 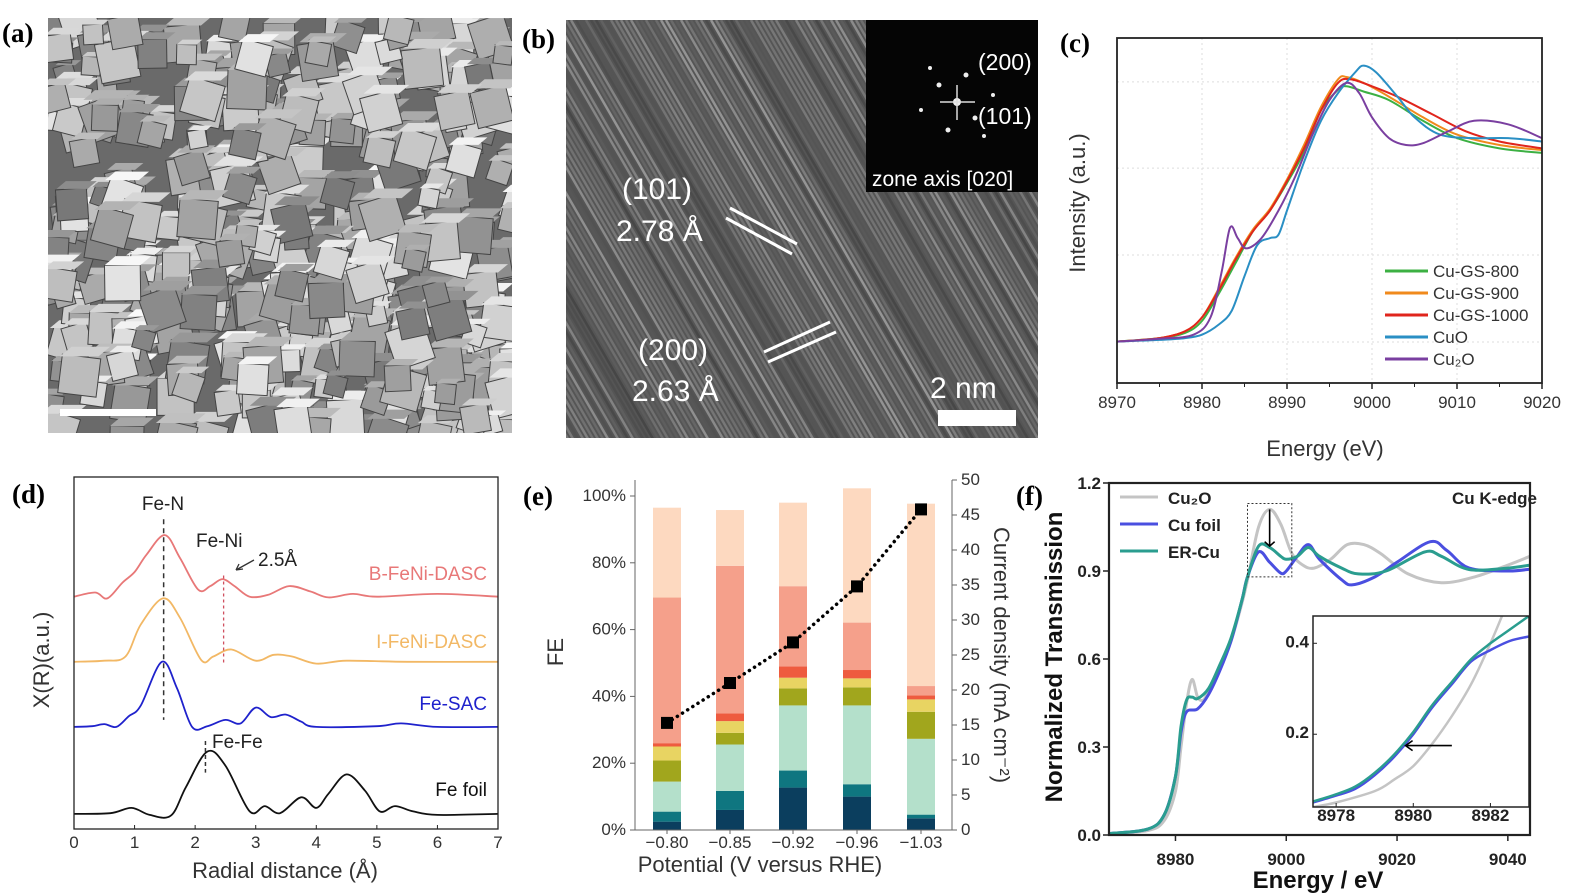 What do you see at coordinates (667, 668) in the screenshot?
I see `bar-stack-−0.80` at bounding box center [667, 668].